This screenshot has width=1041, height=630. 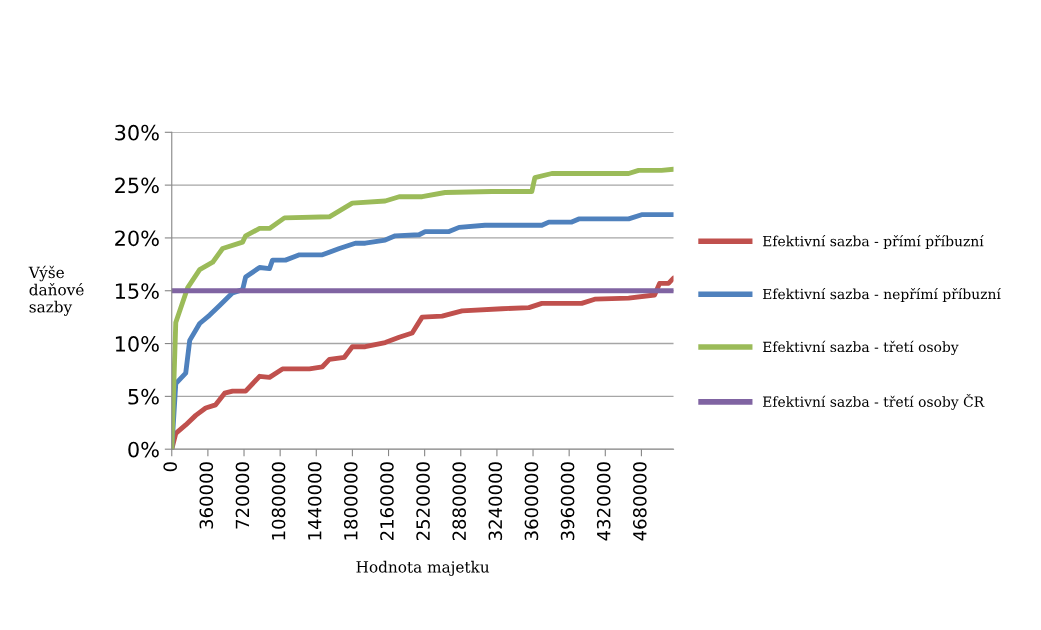 I want to click on x-tick-label: 0, so click(x=170, y=467).